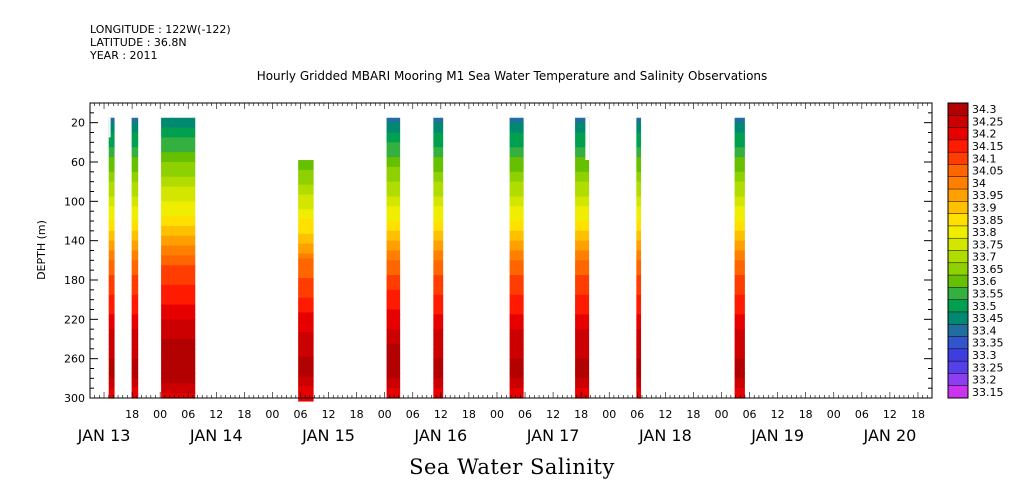 The image size is (1009, 504). I want to click on x-day-label: JAN 14, so click(216, 435).